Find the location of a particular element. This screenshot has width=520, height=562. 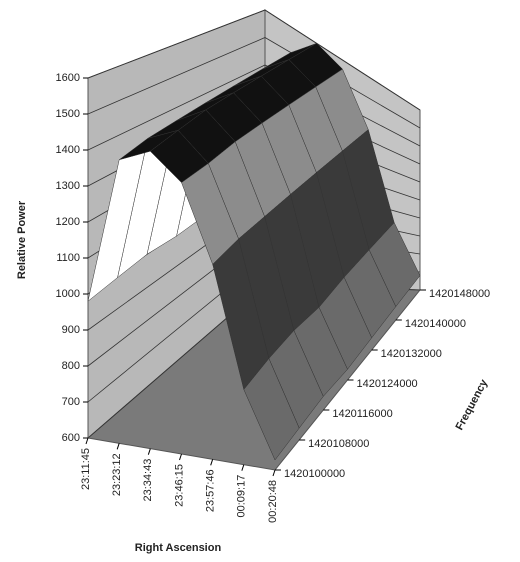

y-tick-label: 1420148000 is located at coordinates (459, 294).